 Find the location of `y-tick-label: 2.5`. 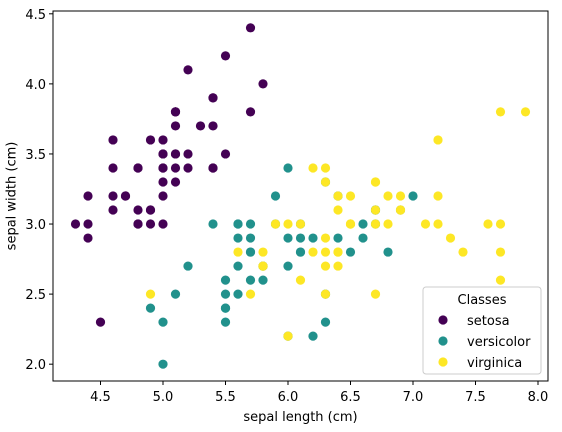

y-tick-label: 2.5 is located at coordinates (35, 295).